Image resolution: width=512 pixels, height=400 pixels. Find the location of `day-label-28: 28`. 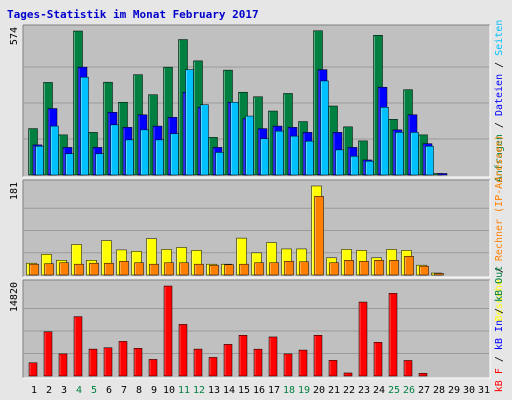

day-label-28: 28 is located at coordinates (439, 390).